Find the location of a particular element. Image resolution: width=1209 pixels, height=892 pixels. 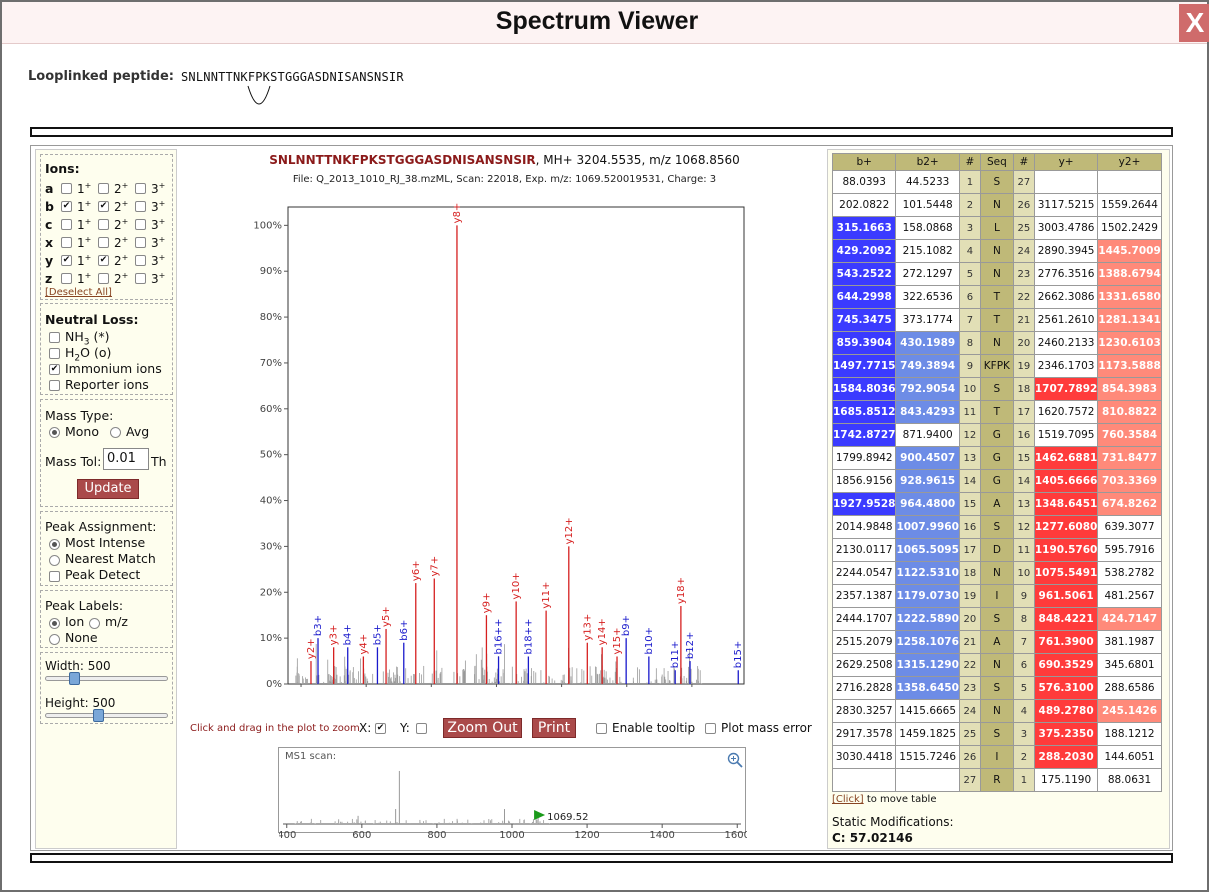

ion-z-charge-2-checkbox is located at coordinates (103, 278).